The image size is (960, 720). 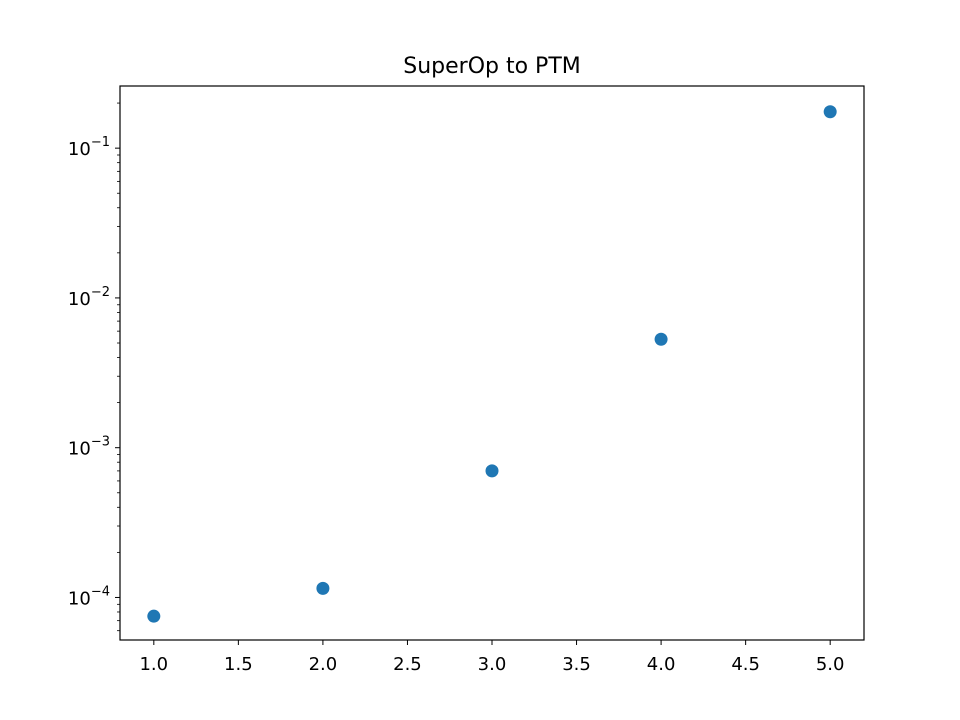 What do you see at coordinates (238, 664) in the screenshot?
I see `x-tick-label: 1.5` at bounding box center [238, 664].